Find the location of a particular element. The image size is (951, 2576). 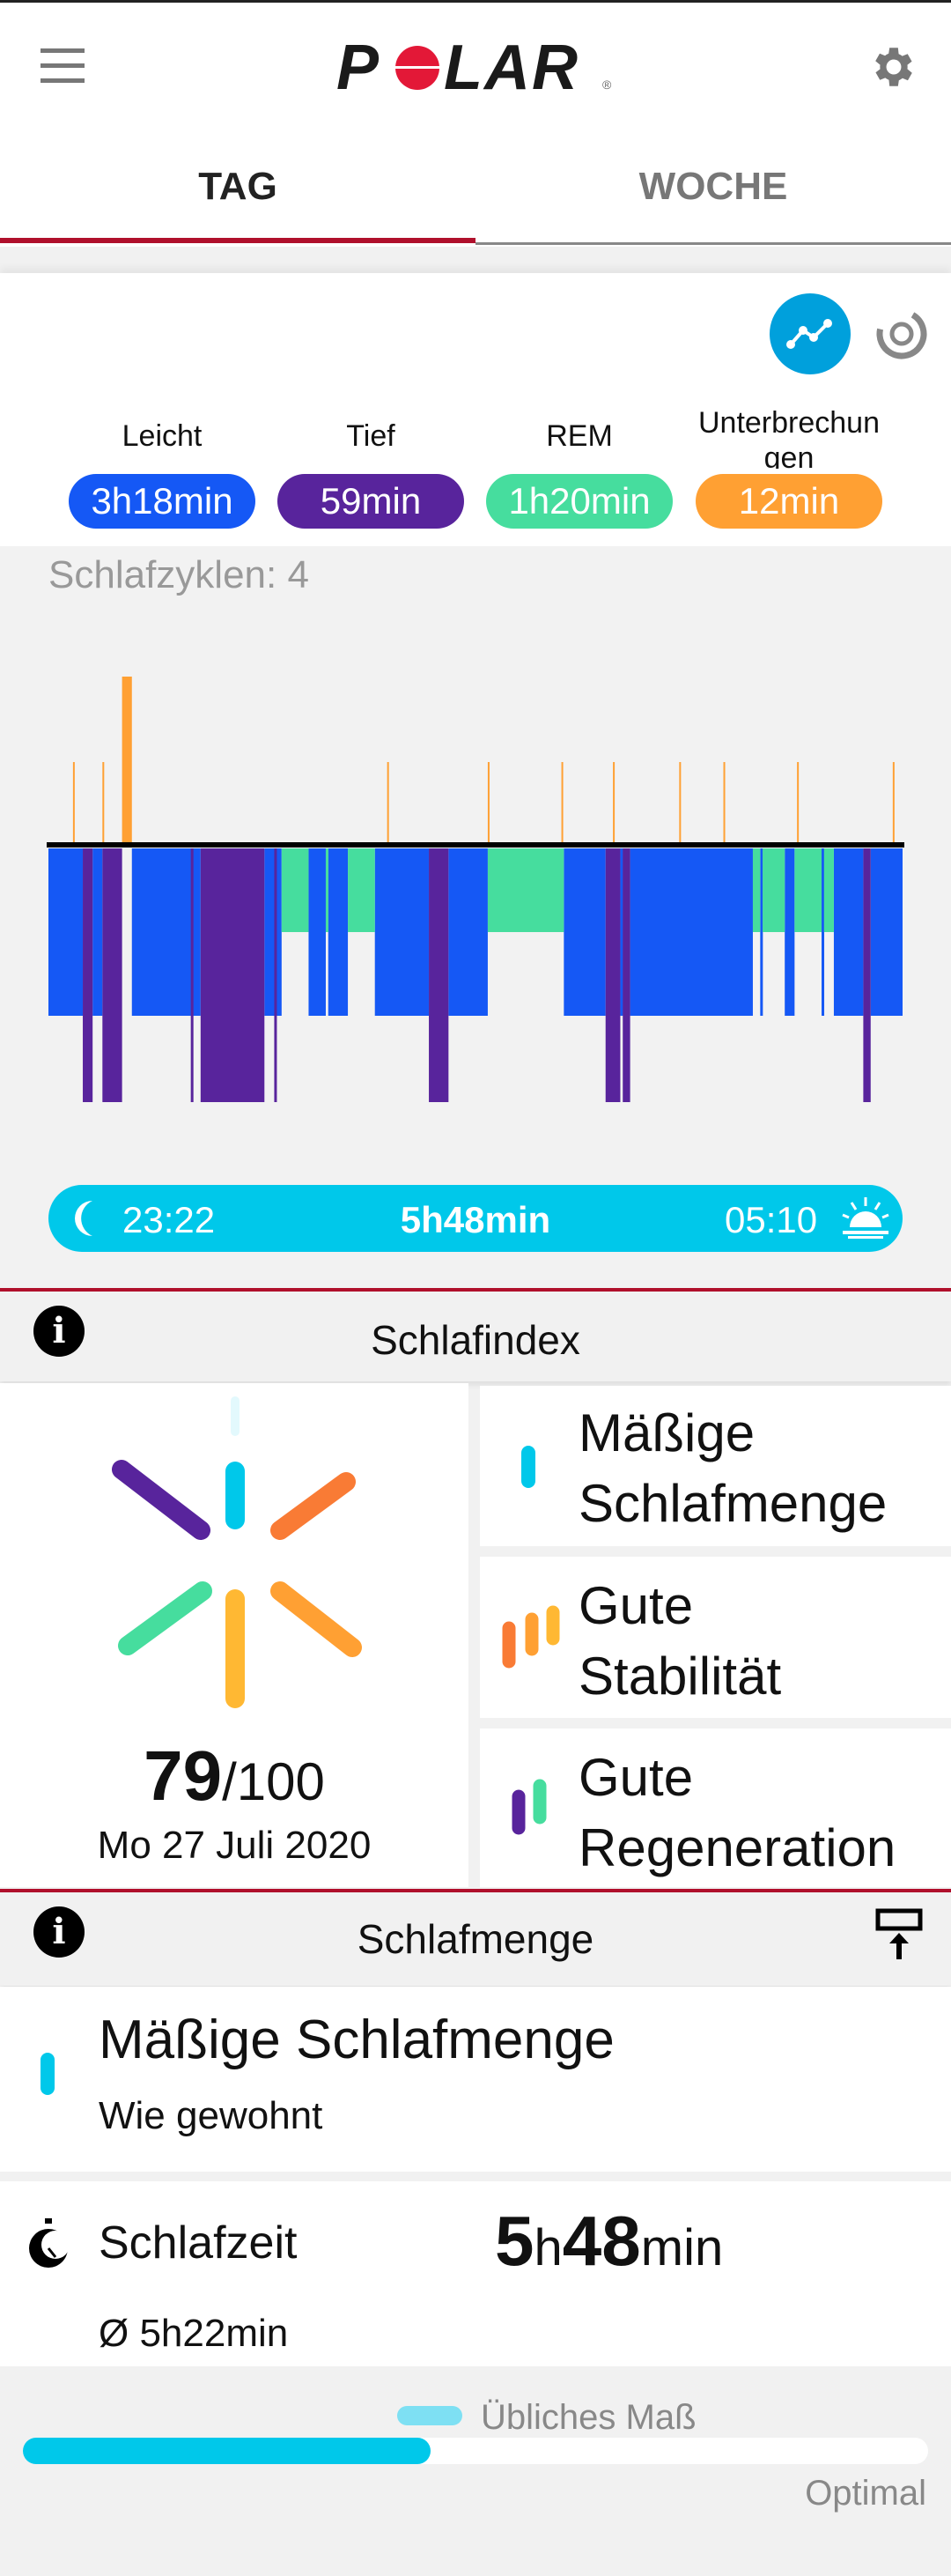

sleep-duration: 5h48min is located at coordinates (475, 1219).